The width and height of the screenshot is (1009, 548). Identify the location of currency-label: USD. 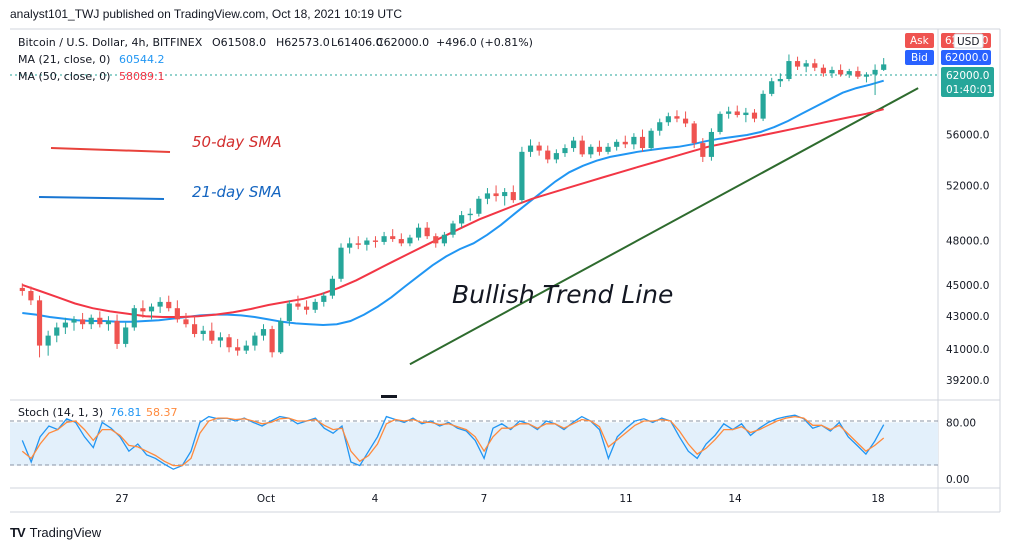
(968, 42).